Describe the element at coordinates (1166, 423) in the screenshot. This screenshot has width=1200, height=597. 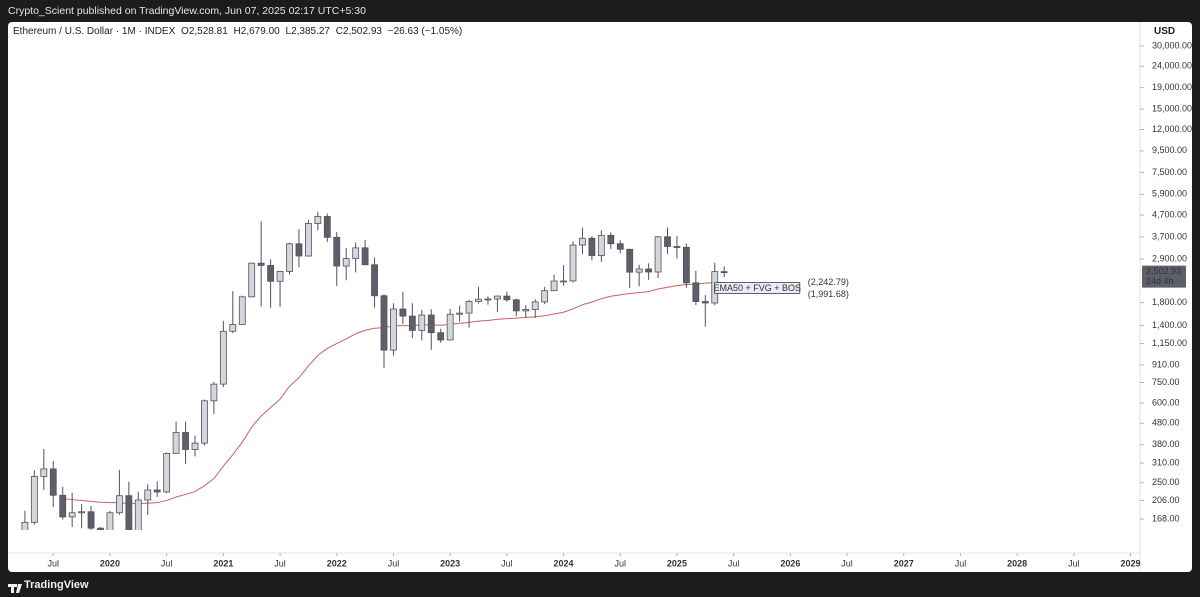
I see `y-tick-label: 480.00` at that location.